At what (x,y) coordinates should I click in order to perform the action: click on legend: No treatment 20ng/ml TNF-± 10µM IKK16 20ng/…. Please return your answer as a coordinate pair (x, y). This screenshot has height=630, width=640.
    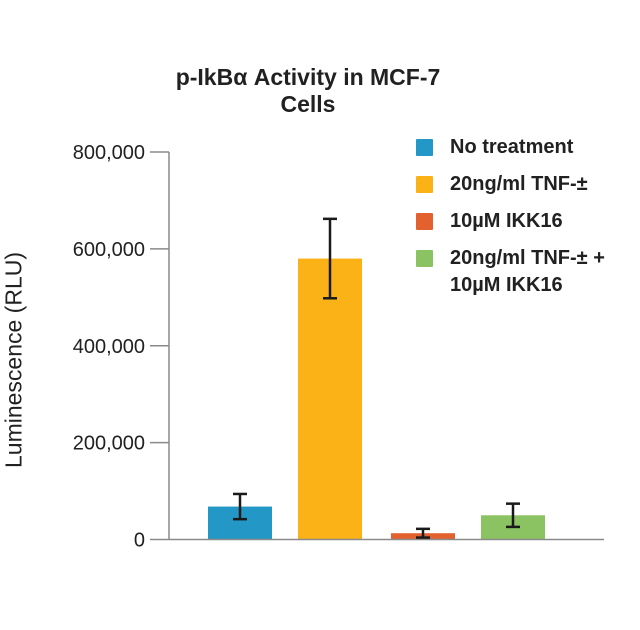
    Looking at the image, I should click on (526, 221).